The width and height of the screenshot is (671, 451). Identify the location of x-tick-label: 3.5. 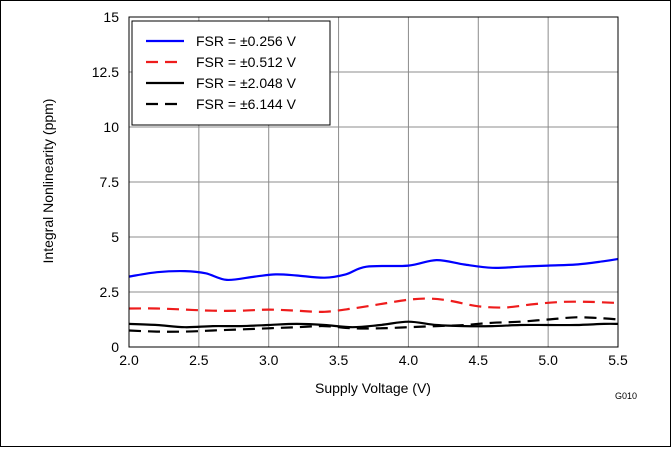
(339, 360).